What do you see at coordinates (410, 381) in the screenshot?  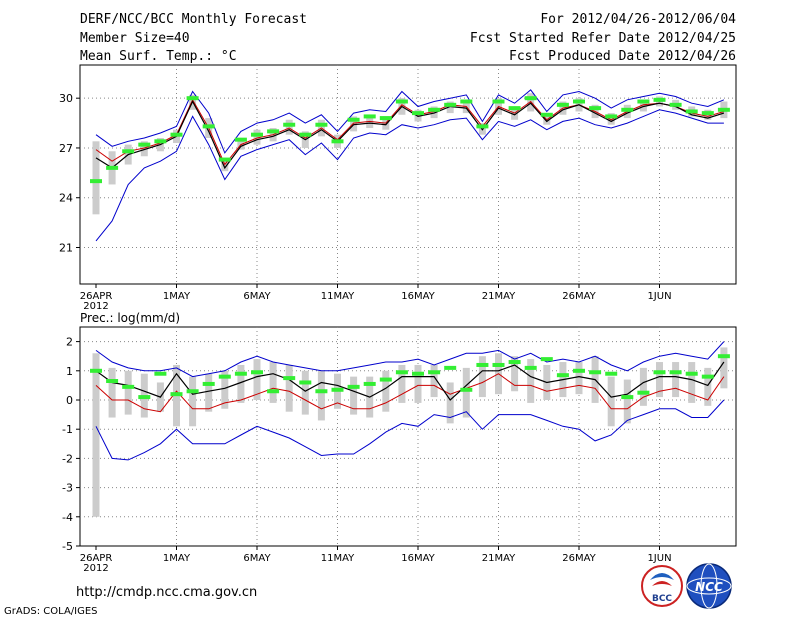 I see `mean-line` at bounding box center [410, 381].